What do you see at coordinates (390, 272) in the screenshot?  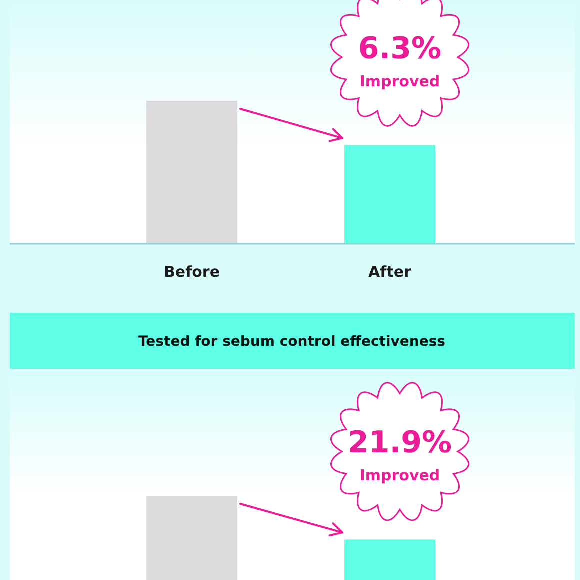 I see `x-tick-label: After` at bounding box center [390, 272].